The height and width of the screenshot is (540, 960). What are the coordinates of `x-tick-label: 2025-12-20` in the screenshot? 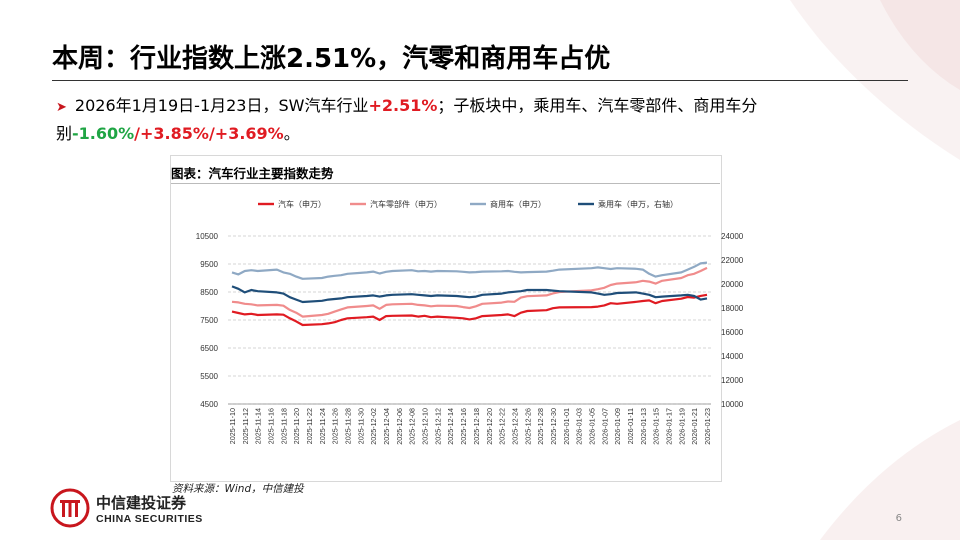 It's located at (489, 426).